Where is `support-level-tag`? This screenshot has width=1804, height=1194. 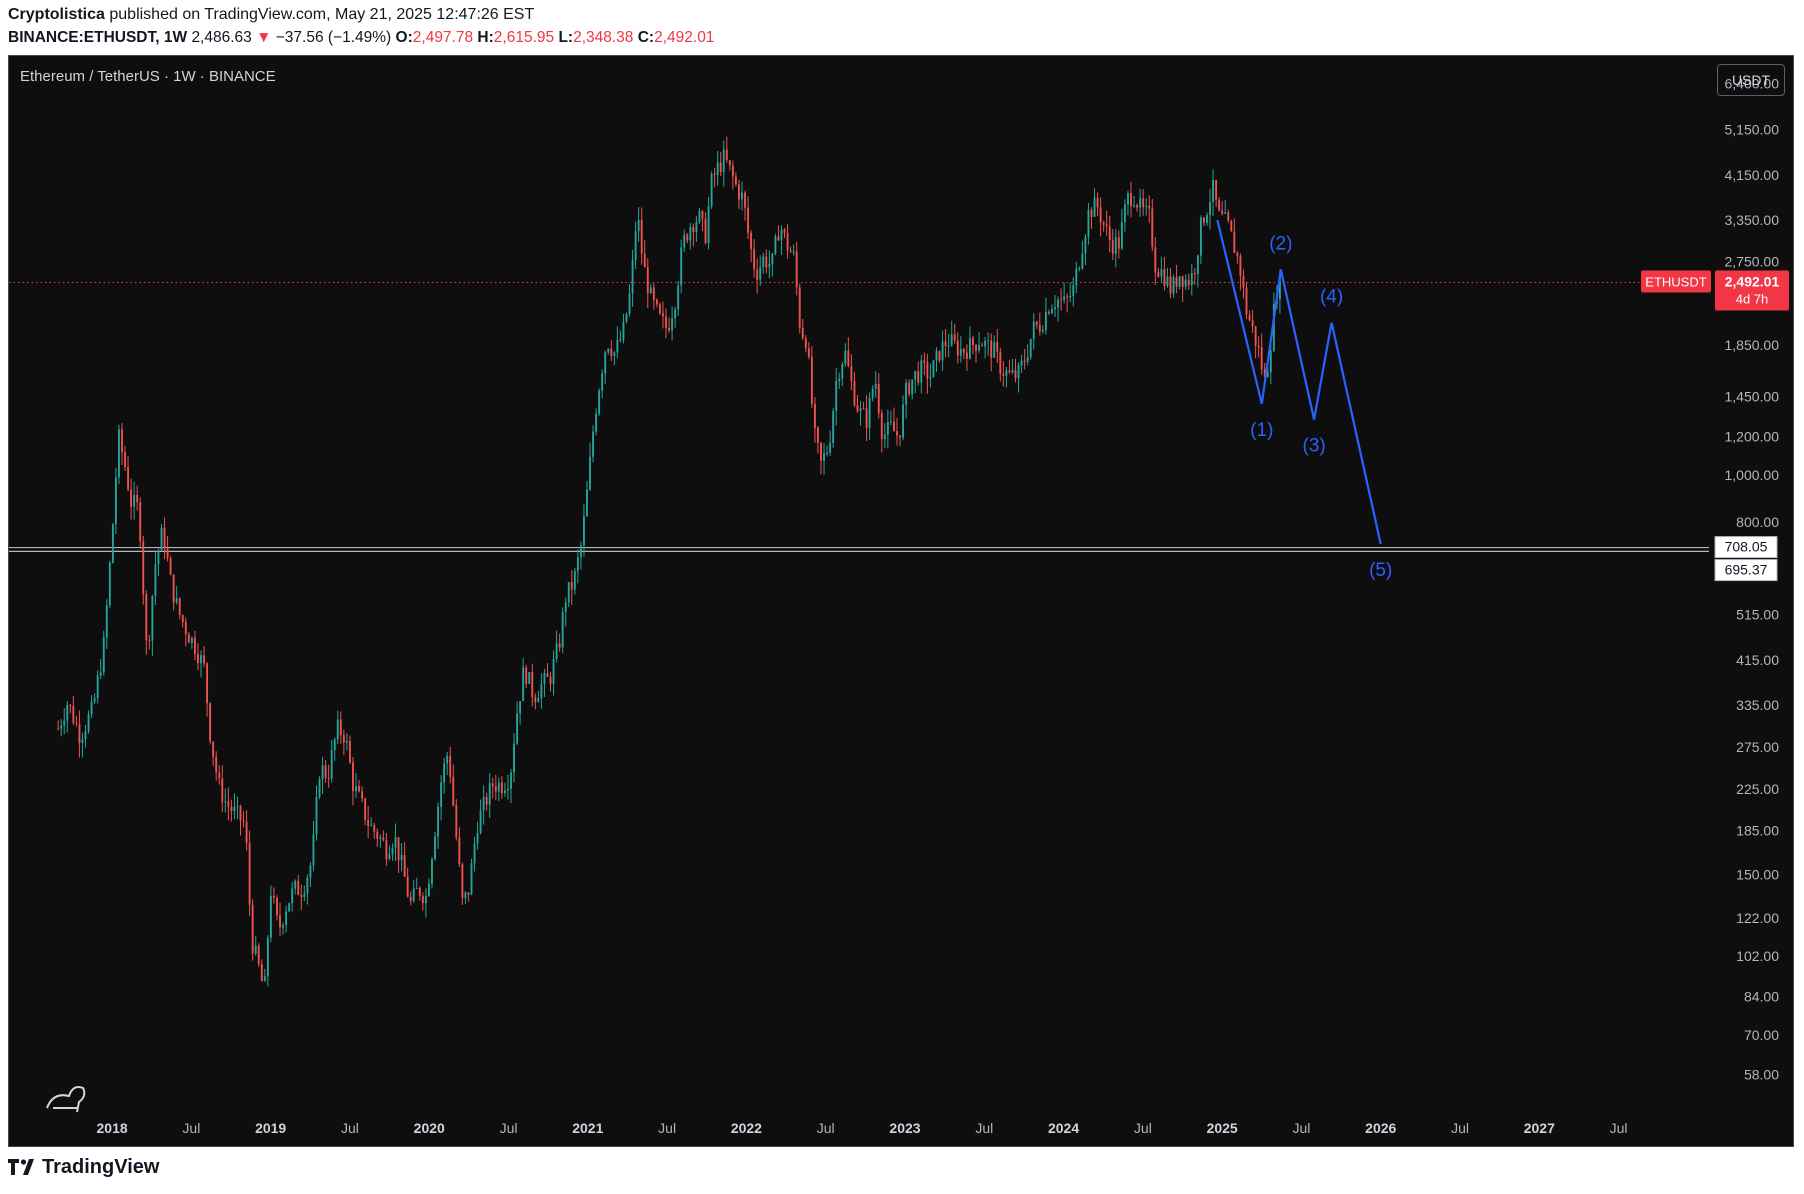
support-level-tag is located at coordinates (1746, 570).